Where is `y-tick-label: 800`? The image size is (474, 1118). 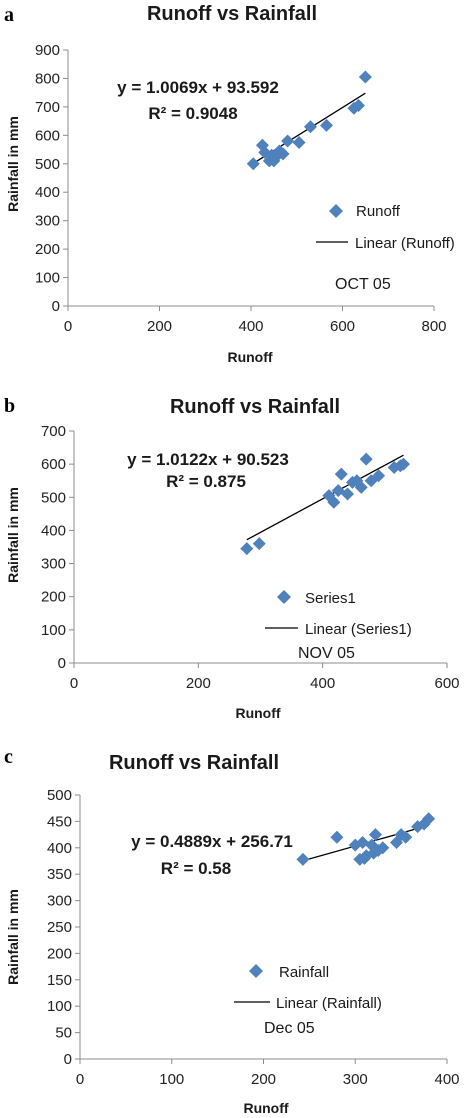 y-tick-label: 800 is located at coordinates (47, 78).